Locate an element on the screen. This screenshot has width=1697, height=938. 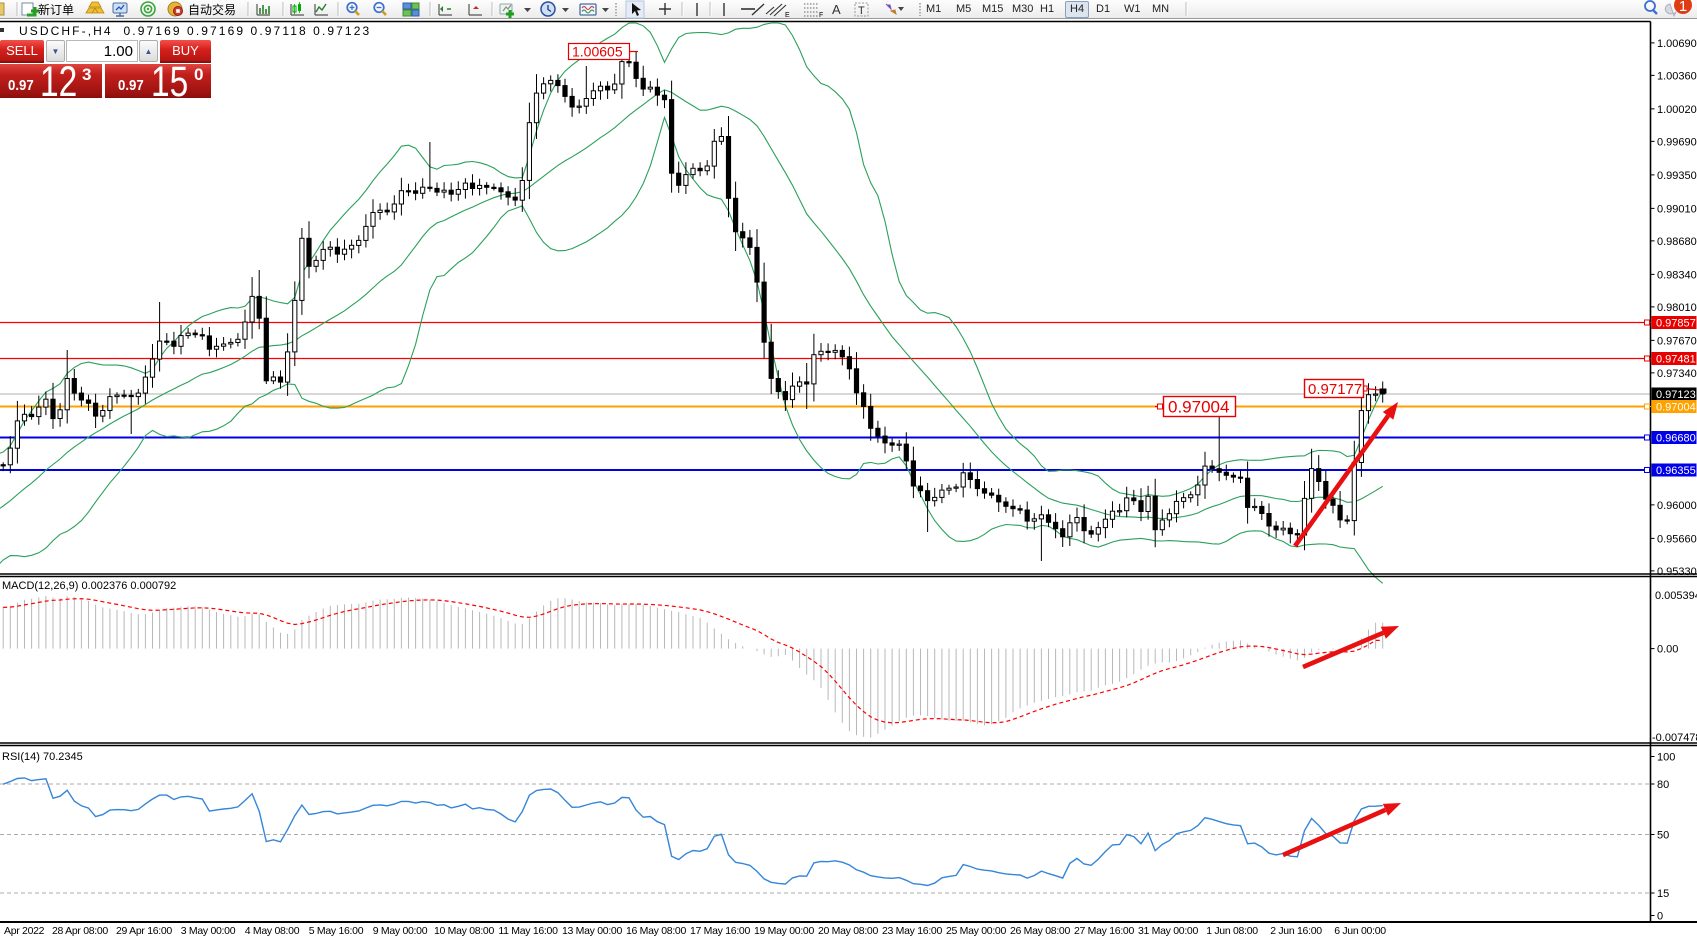
svg-text: 100 is located at coordinates (1666, 758).